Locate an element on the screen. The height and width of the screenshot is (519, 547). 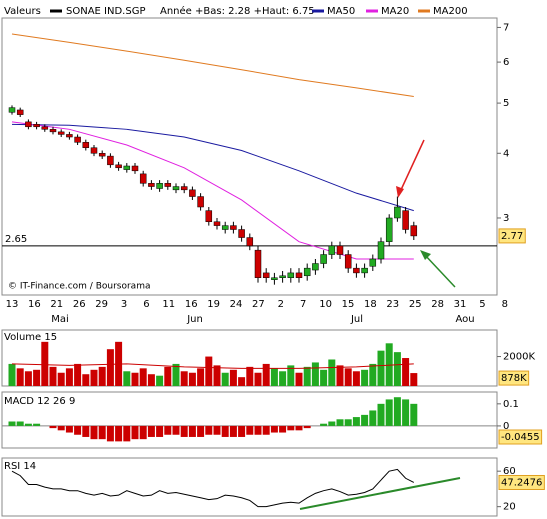
x-tick-label: 5 is located at coordinates (482, 304).